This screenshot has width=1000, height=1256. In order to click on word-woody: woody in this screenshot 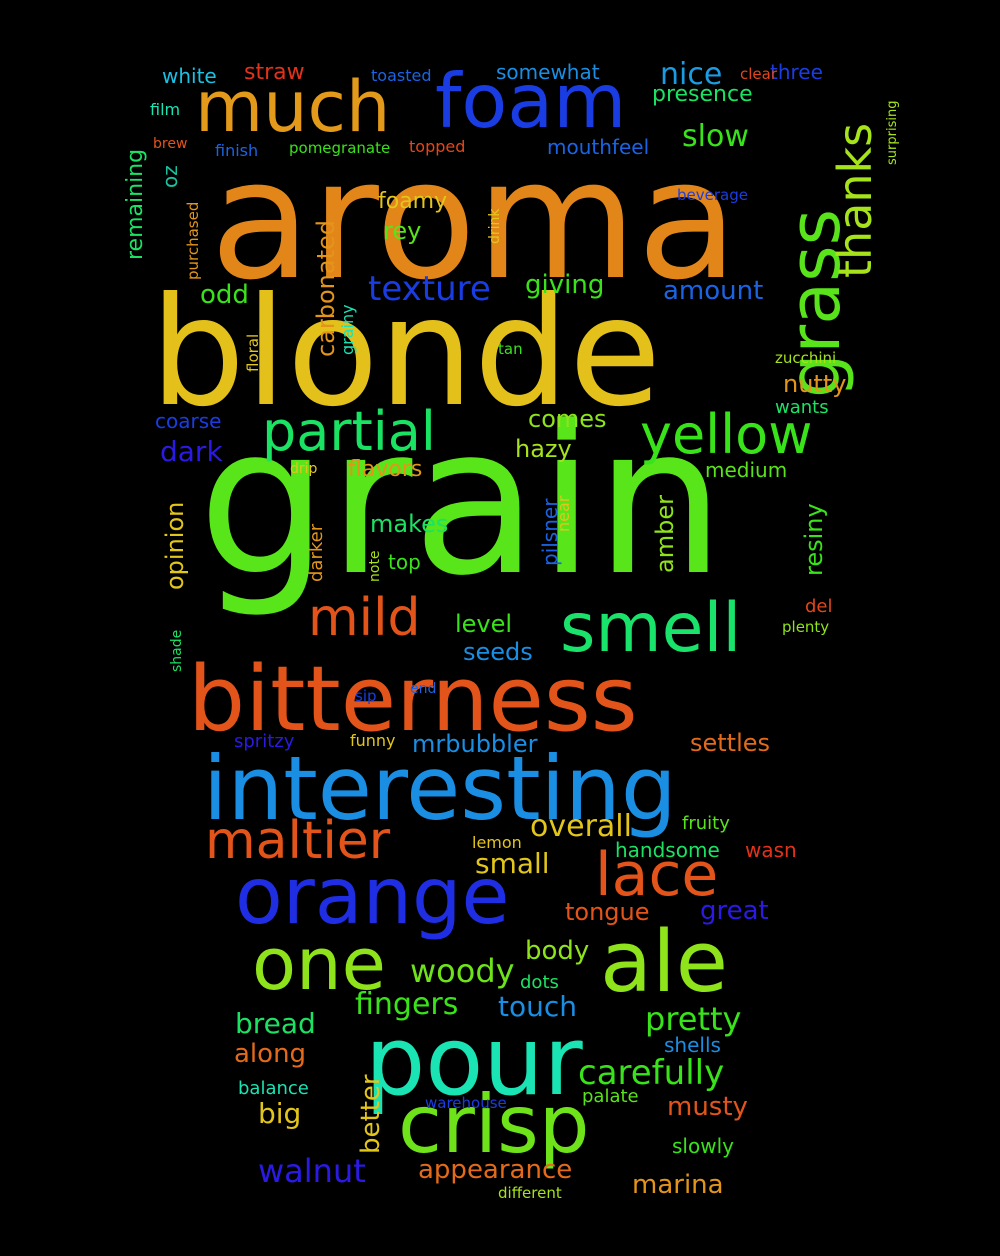, I will do `click(462, 971)`.